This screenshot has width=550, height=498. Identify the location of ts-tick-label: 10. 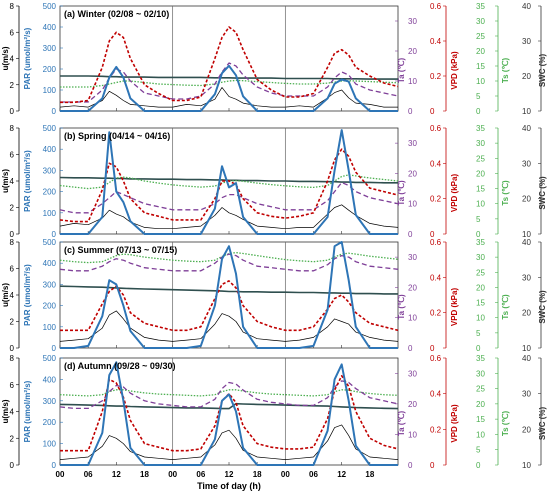
(480, 434).